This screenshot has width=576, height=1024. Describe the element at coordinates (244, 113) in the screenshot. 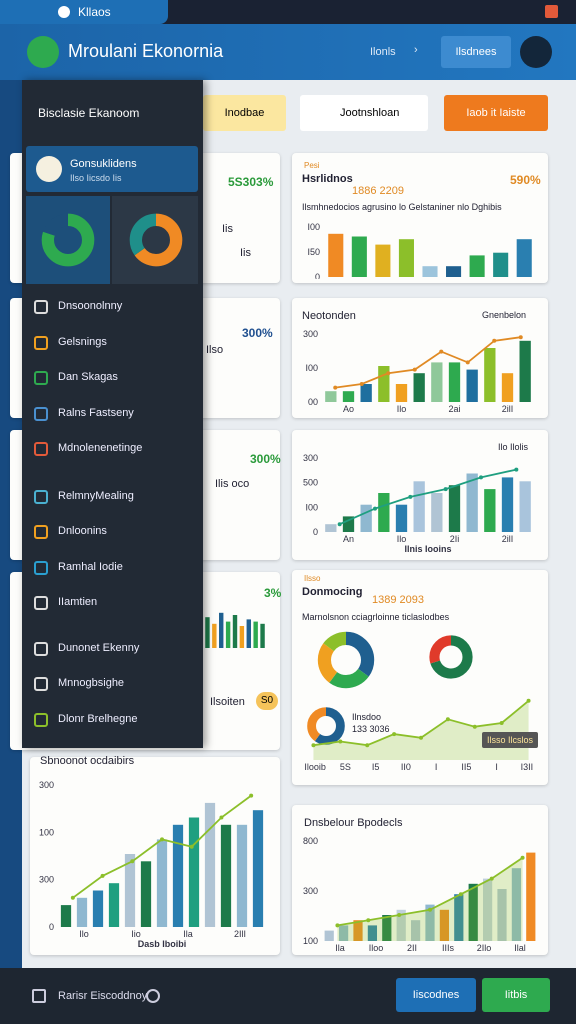

I see `toolbar-button: Inodbae` at that location.